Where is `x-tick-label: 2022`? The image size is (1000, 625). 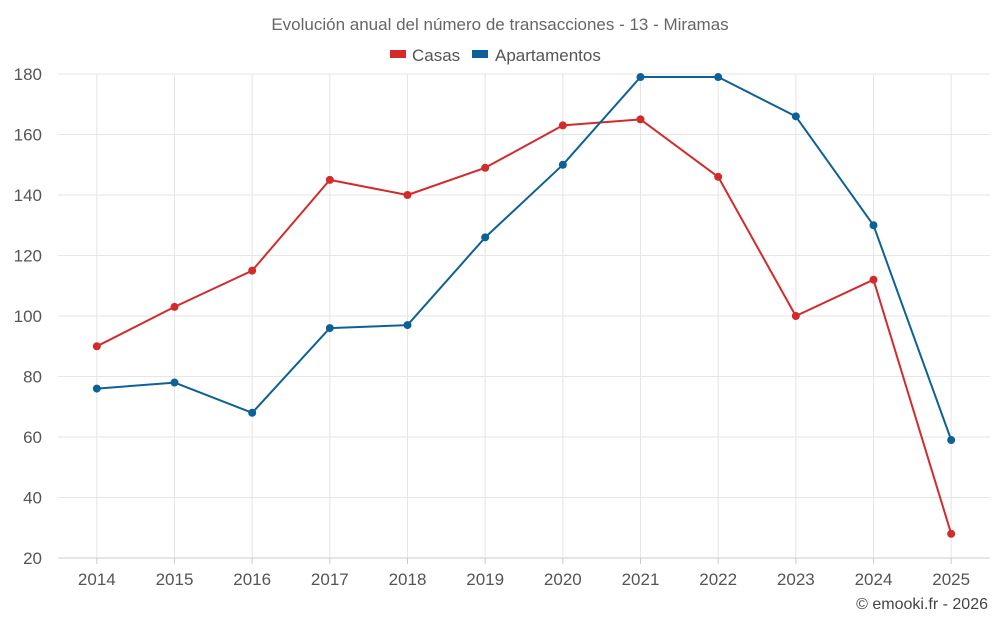 x-tick-label: 2022 is located at coordinates (718, 579).